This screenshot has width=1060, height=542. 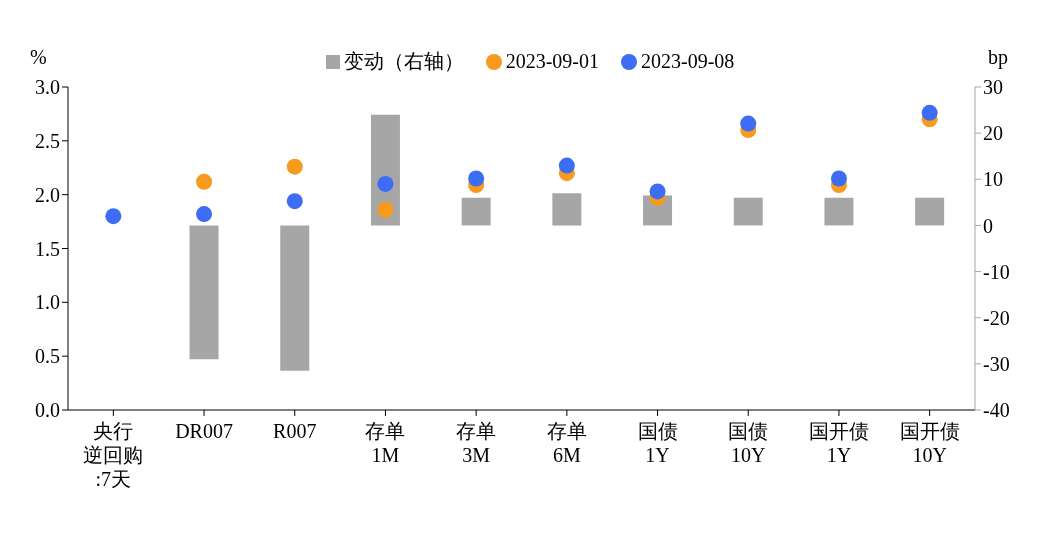 I want to click on x-tick-label: 国开债1Y, so click(x=838, y=443).